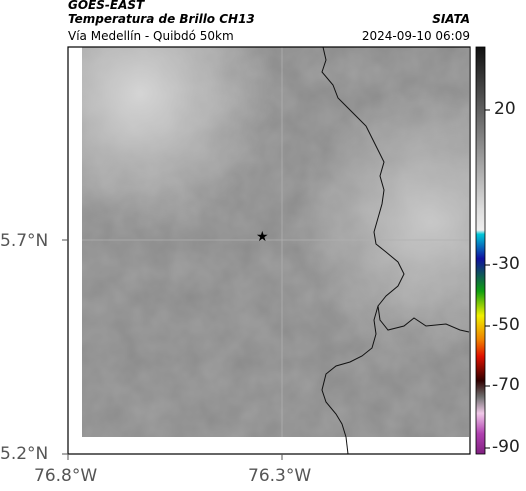 The image size is (526, 491). Describe the element at coordinates (506, 447) in the screenshot. I see `colorbar-tick-minus90: -90` at that location.